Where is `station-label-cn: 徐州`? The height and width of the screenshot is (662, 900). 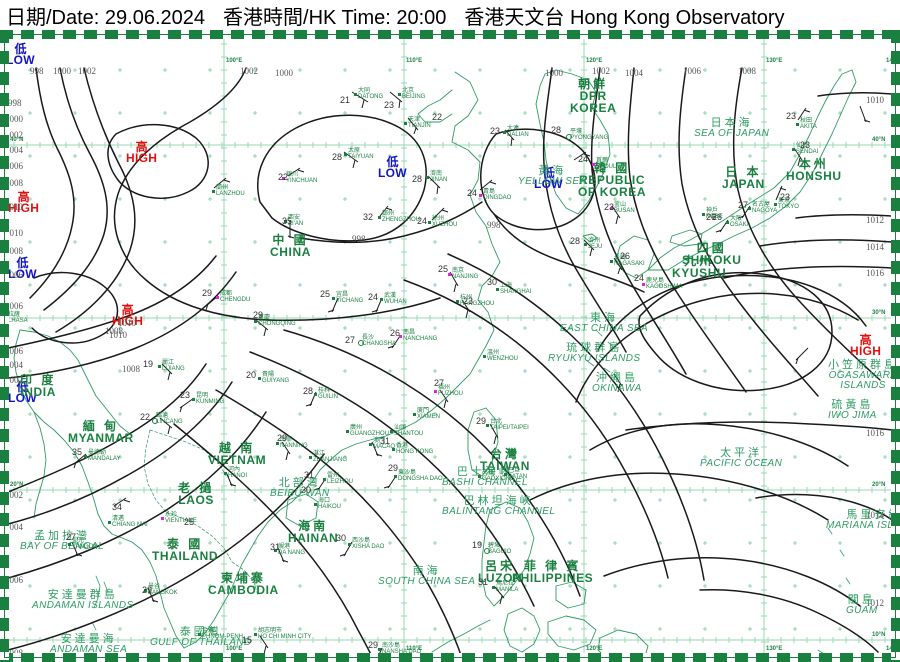 station-label-cn: 徐州 is located at coordinates (438, 219).